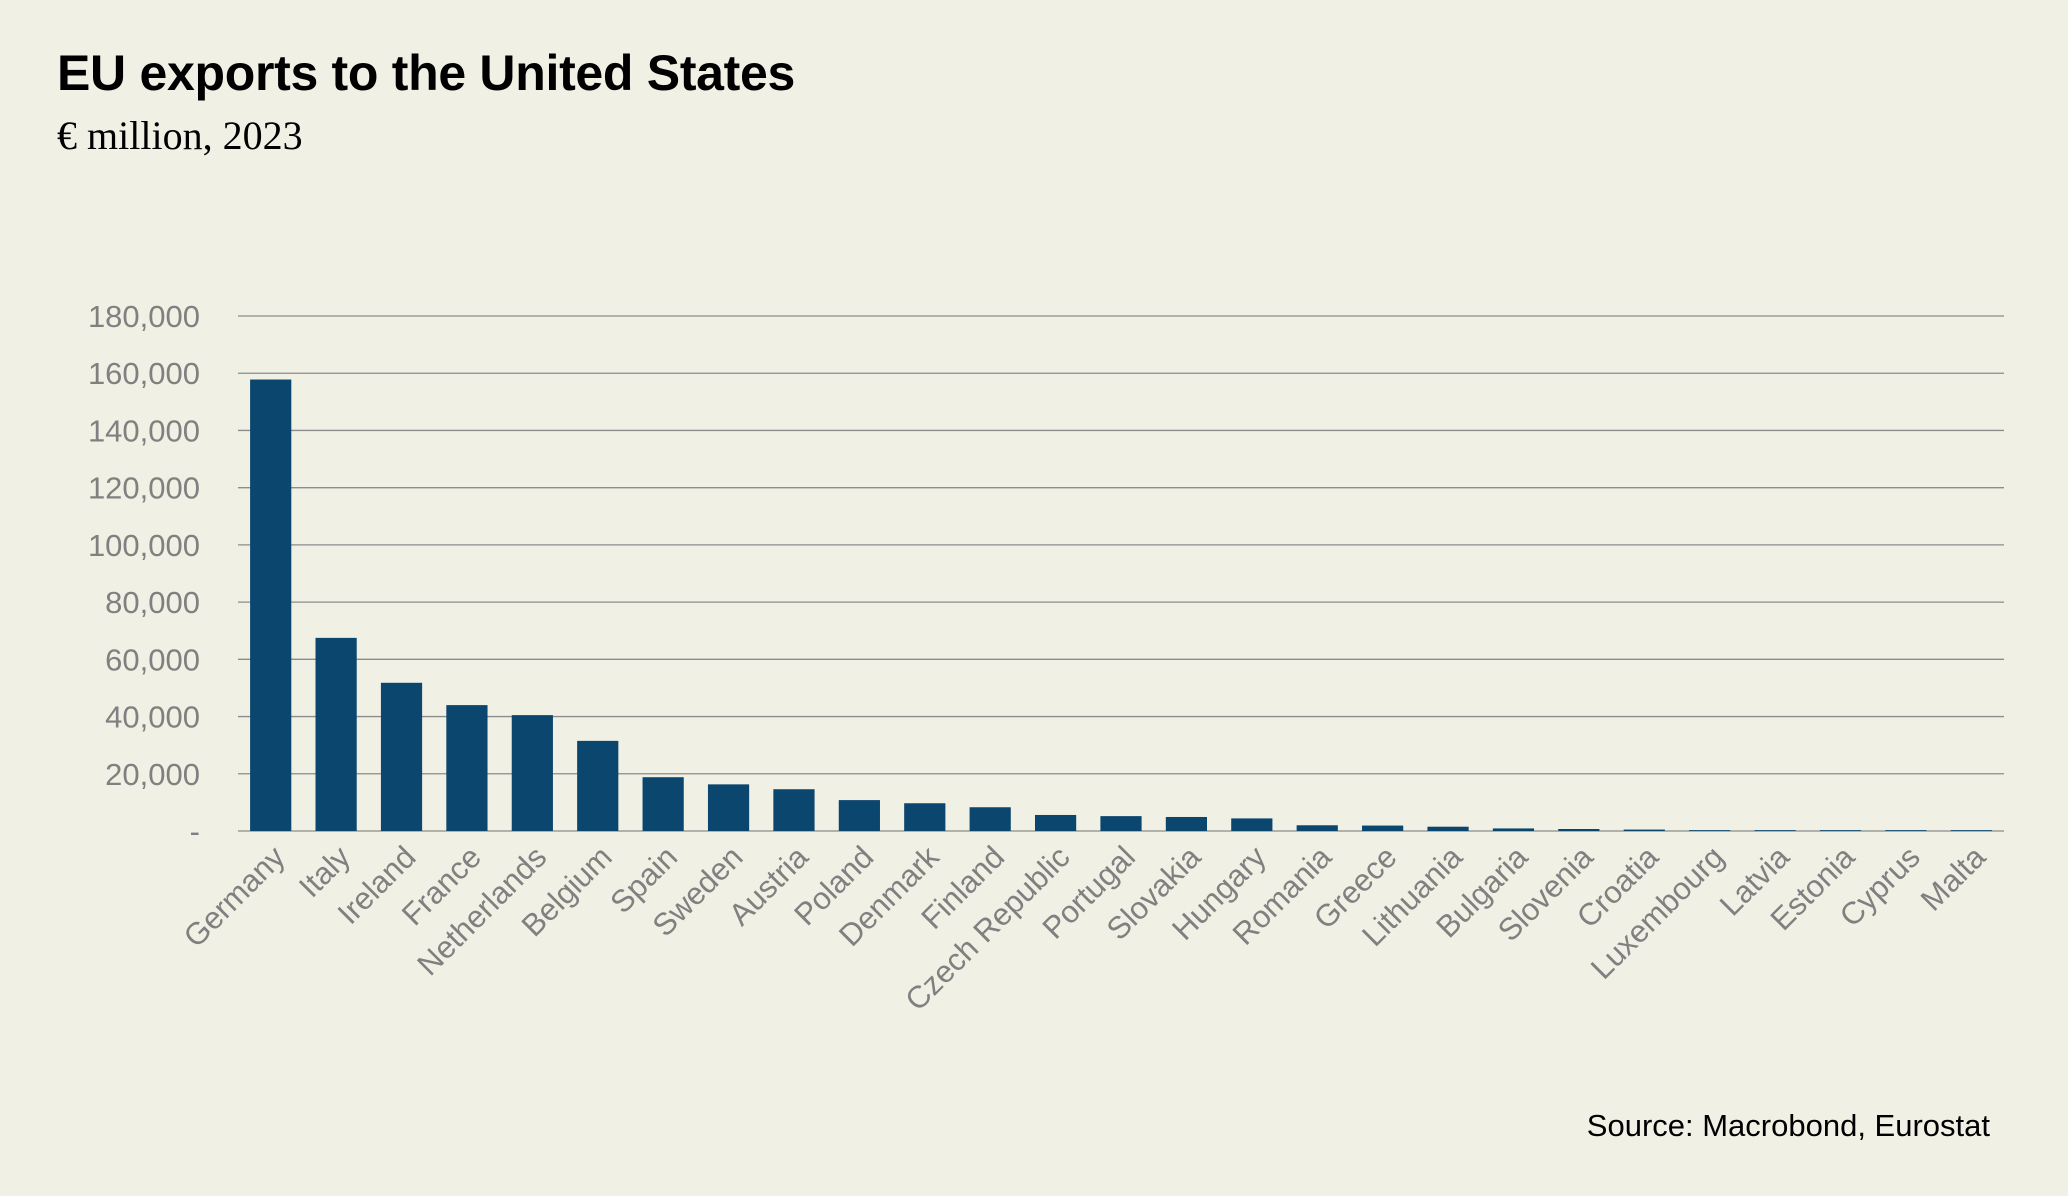  Describe the element at coordinates (1971, 830) in the screenshot. I see `bar-malta` at that location.